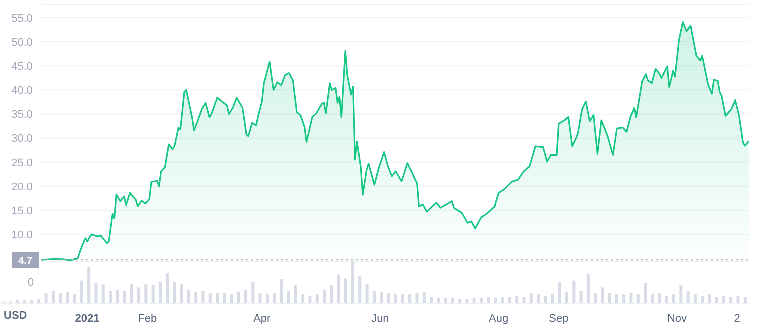 Image resolution: width=759 pixels, height=329 pixels. Describe the element at coordinates (22, 235) in the screenshot. I see `y-tick-label: 10.0` at that location.